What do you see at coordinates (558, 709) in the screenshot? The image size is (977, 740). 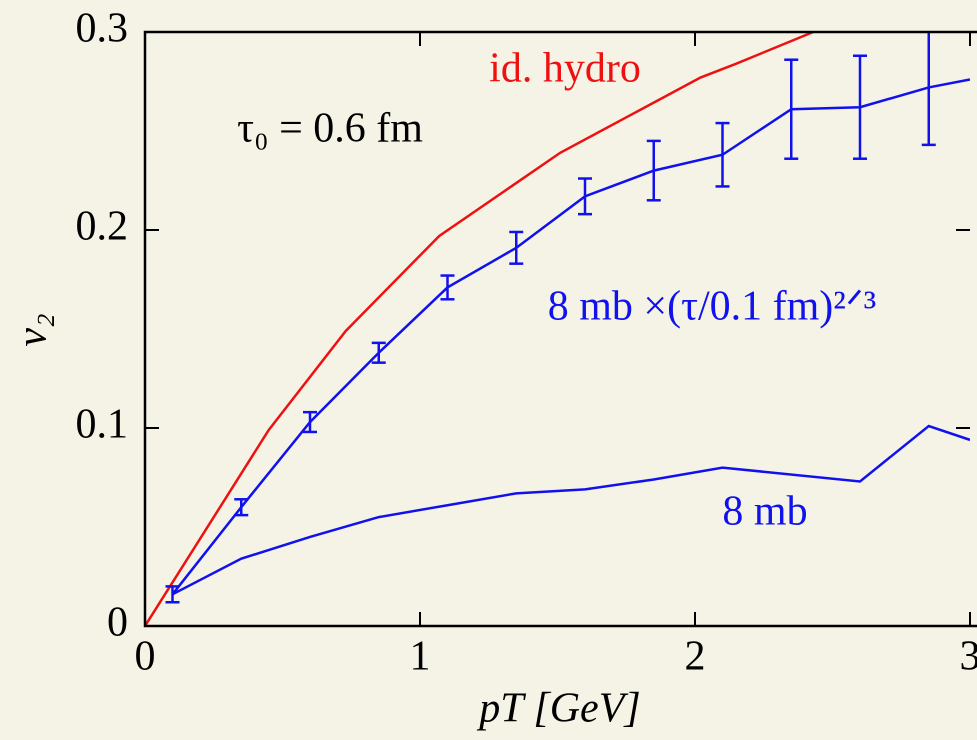 I see `x-axis-label: pT [GeV]` at bounding box center [558, 709].